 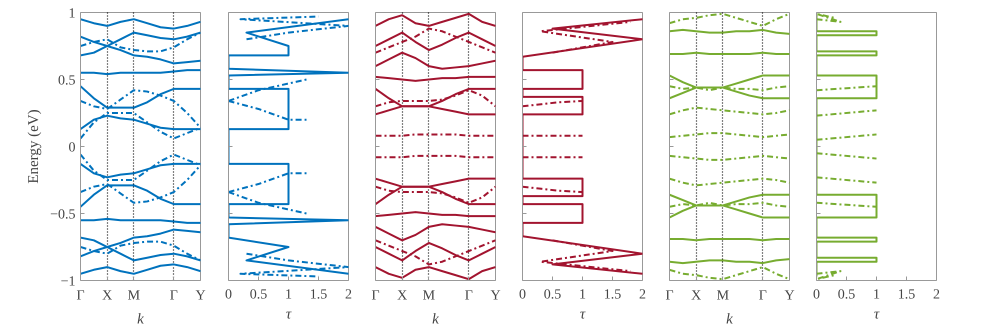 What do you see at coordinates (72, 148) in the screenshot?
I see `y-tick-label: 0` at bounding box center [72, 148].